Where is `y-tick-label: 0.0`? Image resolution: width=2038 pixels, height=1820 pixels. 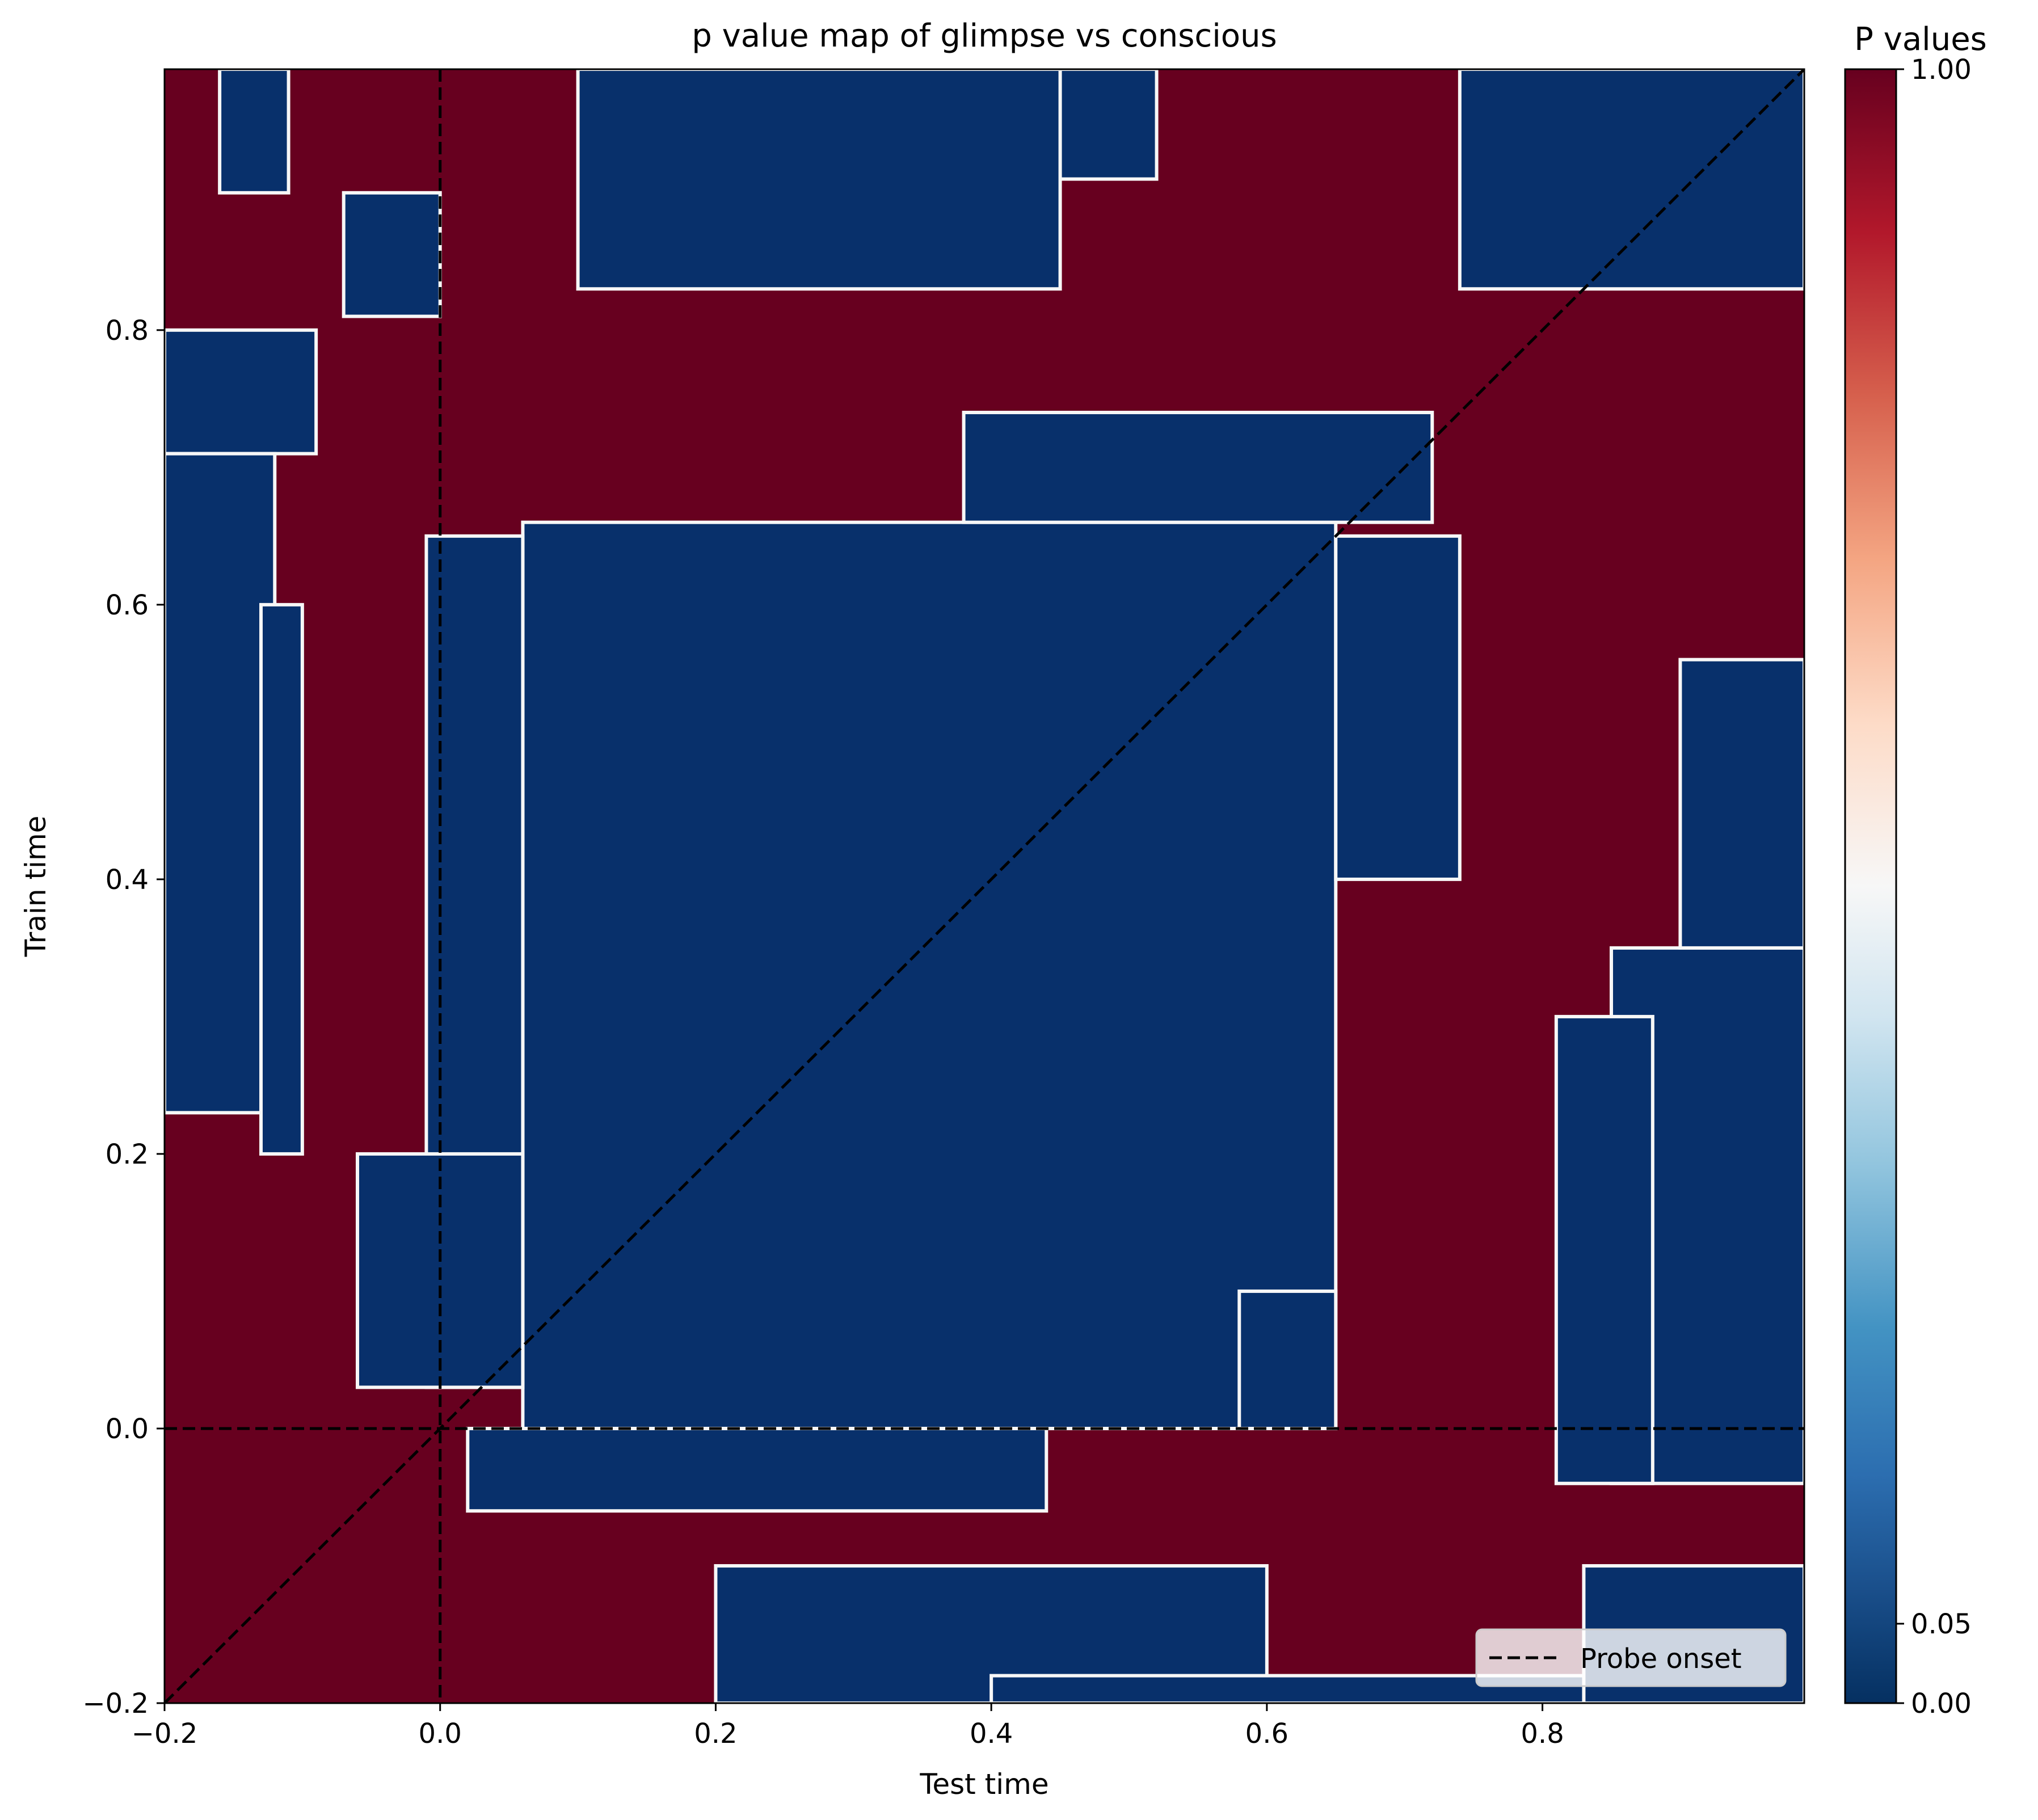
y-tick-label: 0.0 is located at coordinates (127, 1429).